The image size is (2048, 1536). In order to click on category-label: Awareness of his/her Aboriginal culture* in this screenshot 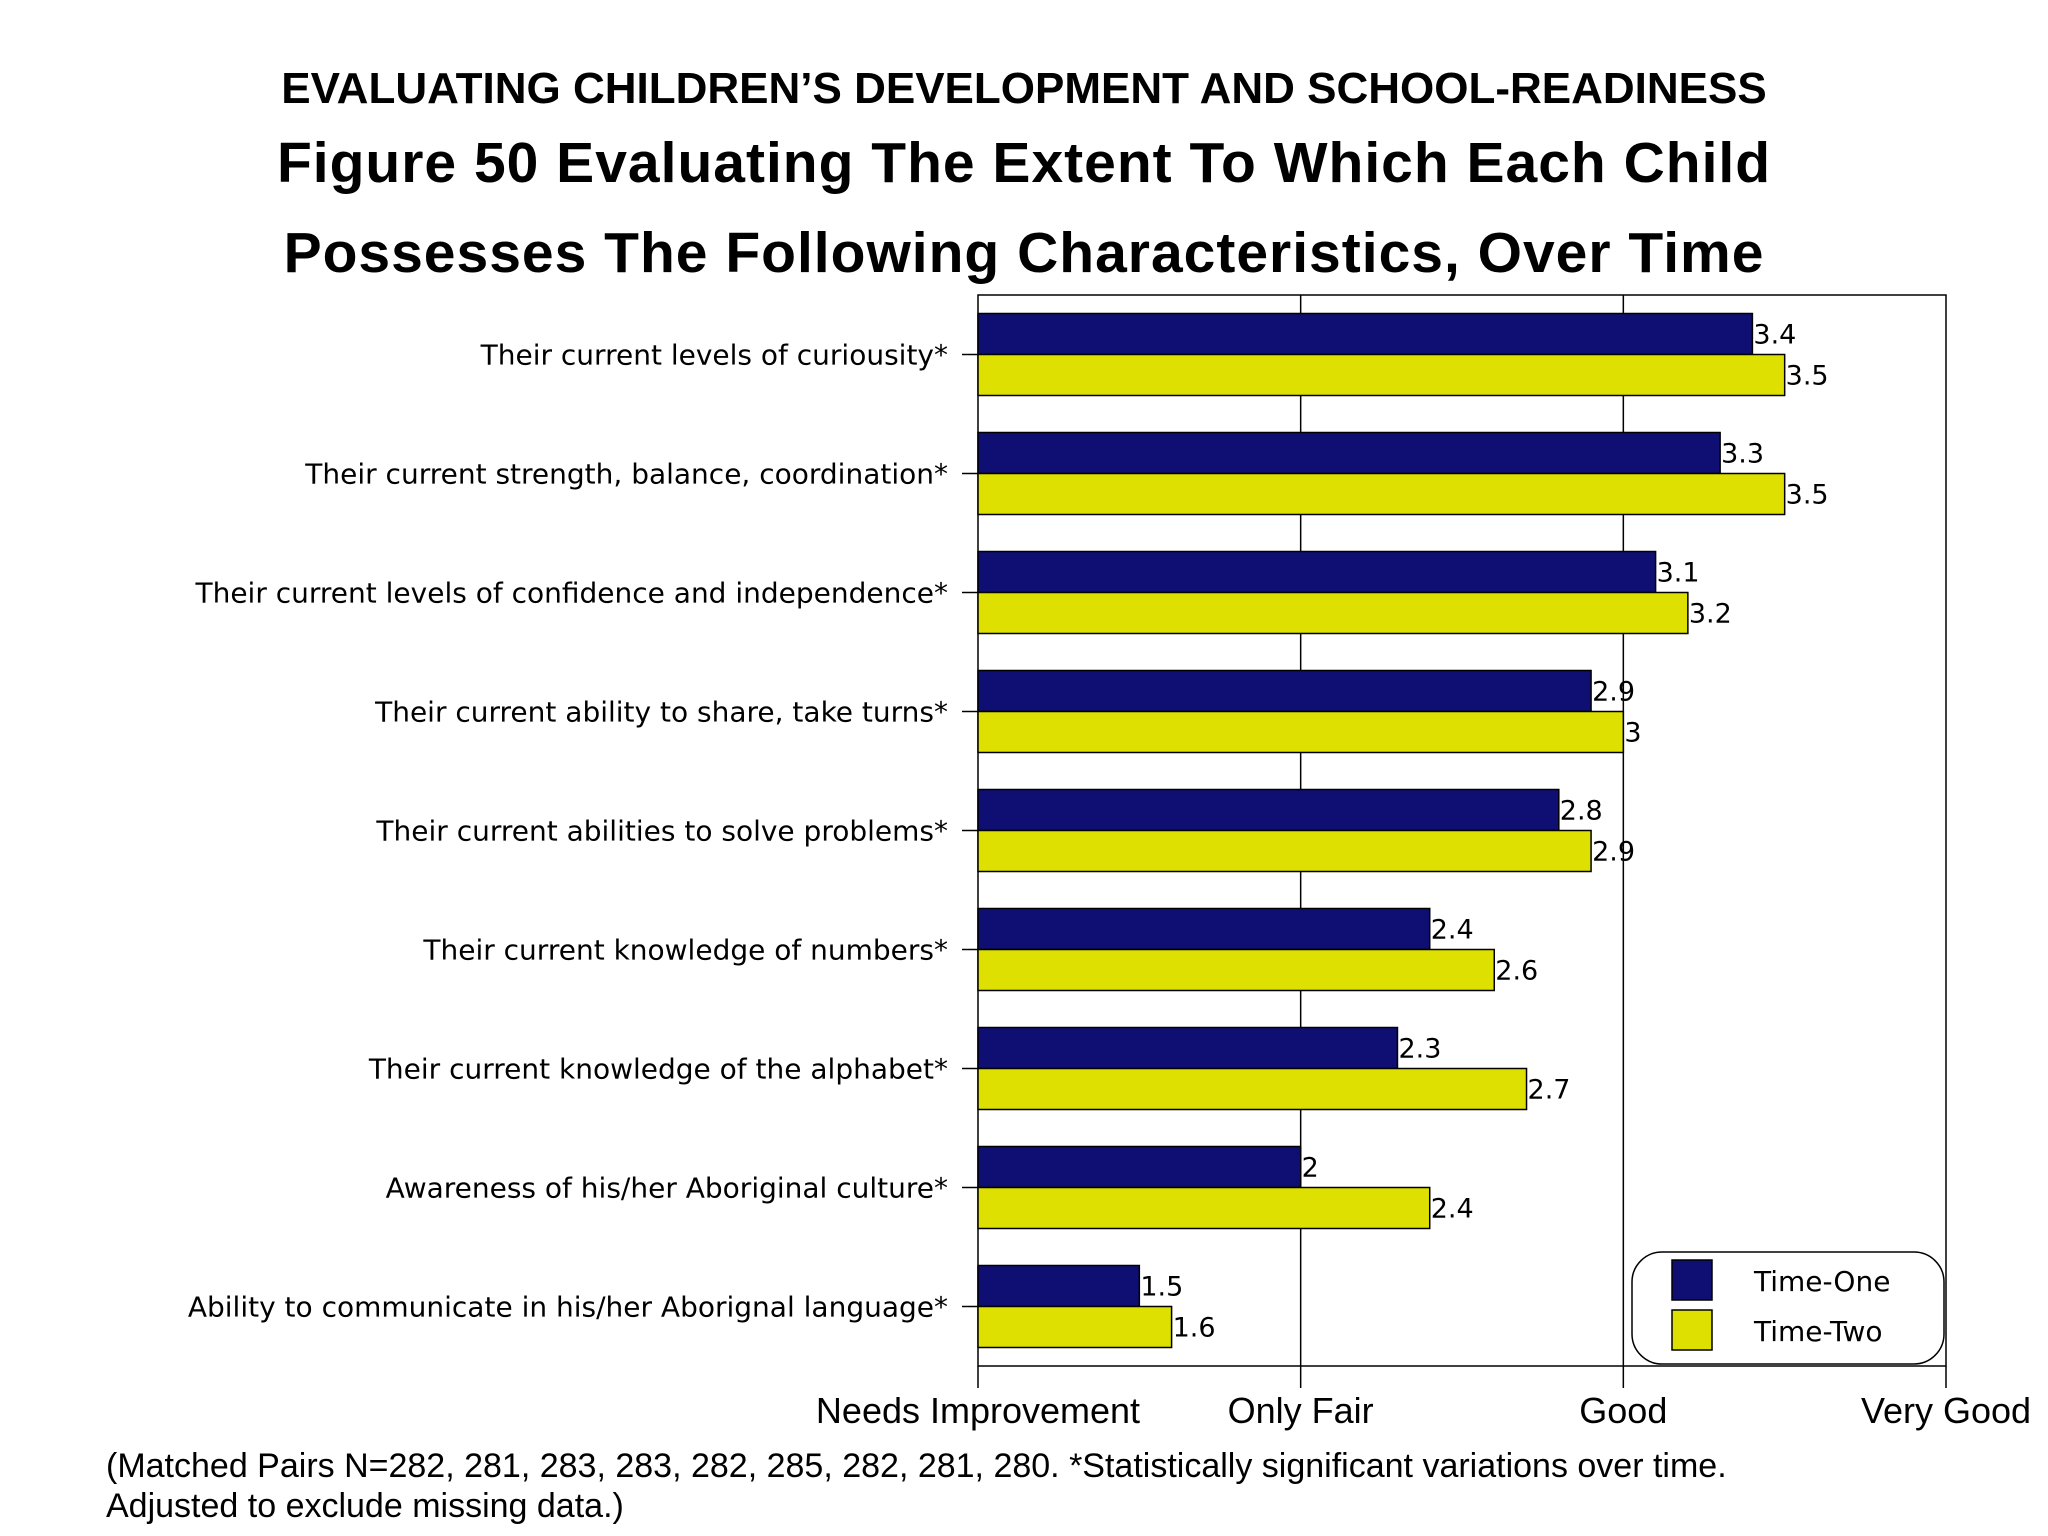, I will do `click(667, 1188)`.